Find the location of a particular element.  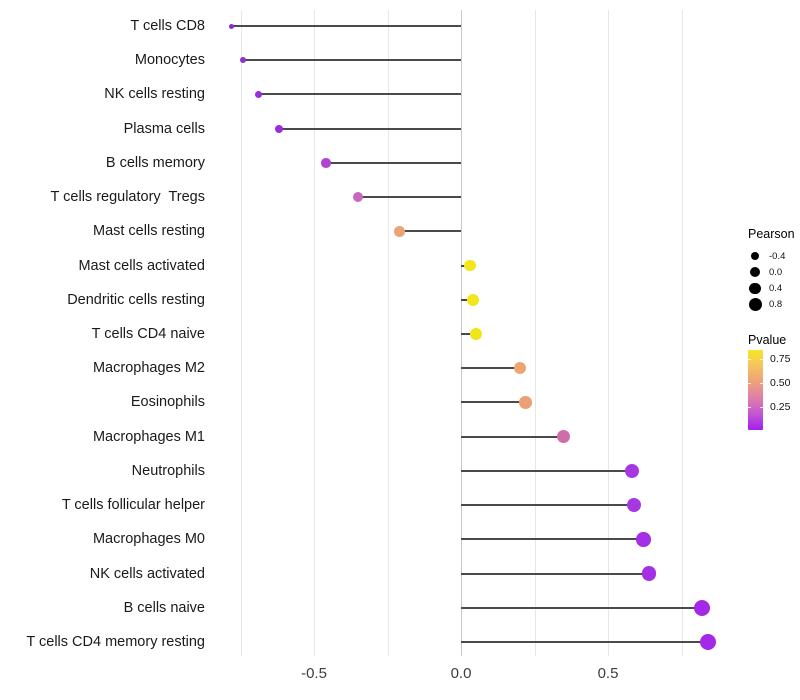

category-label: Macrophages M0 is located at coordinates (148, 539).